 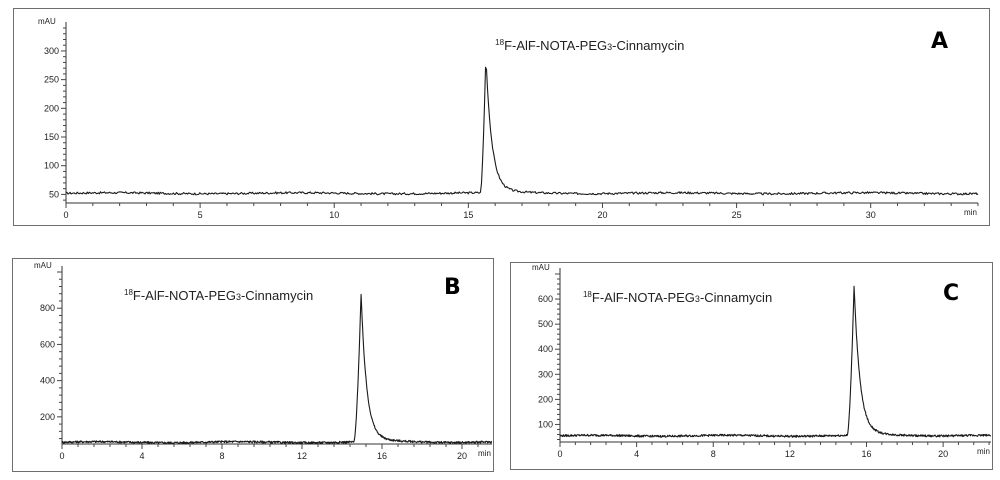 What do you see at coordinates (334, 215) in the screenshot?
I see `x-tick-label-a: 10` at bounding box center [334, 215].